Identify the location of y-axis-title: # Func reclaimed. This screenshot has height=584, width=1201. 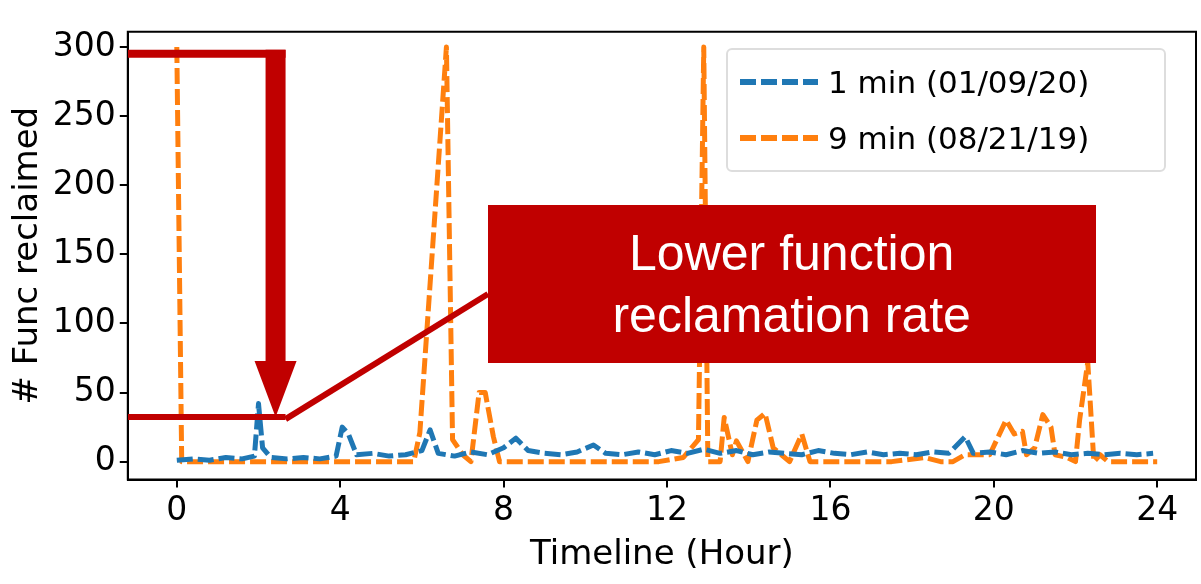
(25, 255).